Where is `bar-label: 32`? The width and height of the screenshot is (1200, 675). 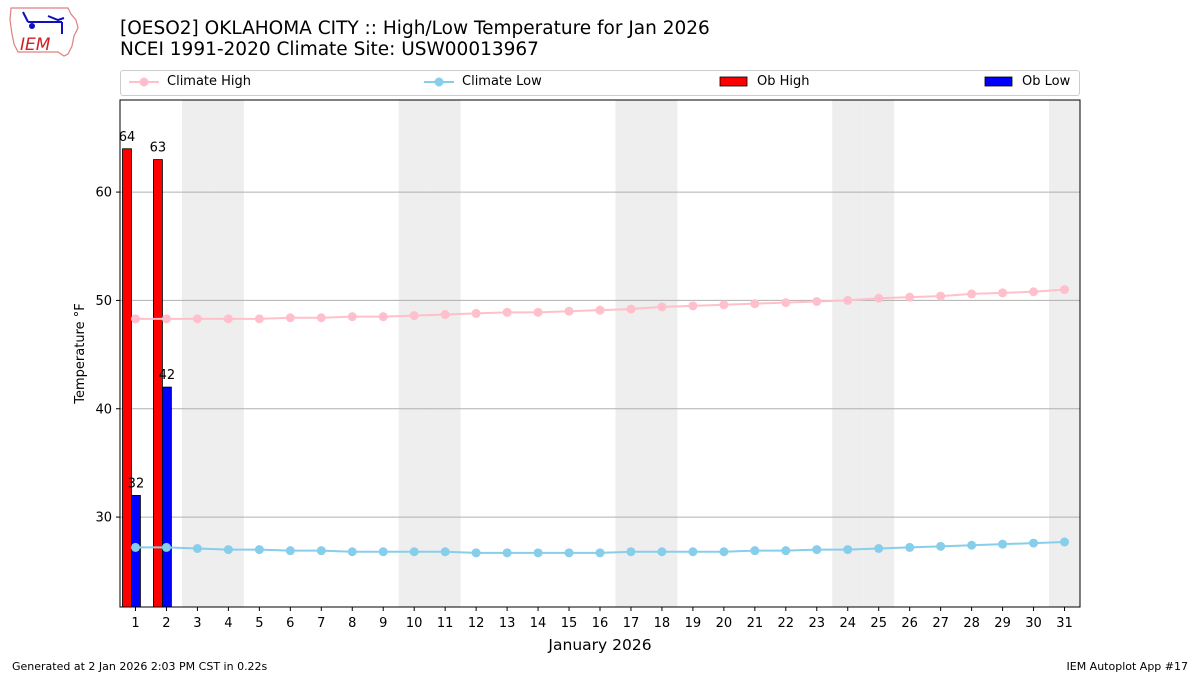 bar-label: 32 is located at coordinates (136, 483).